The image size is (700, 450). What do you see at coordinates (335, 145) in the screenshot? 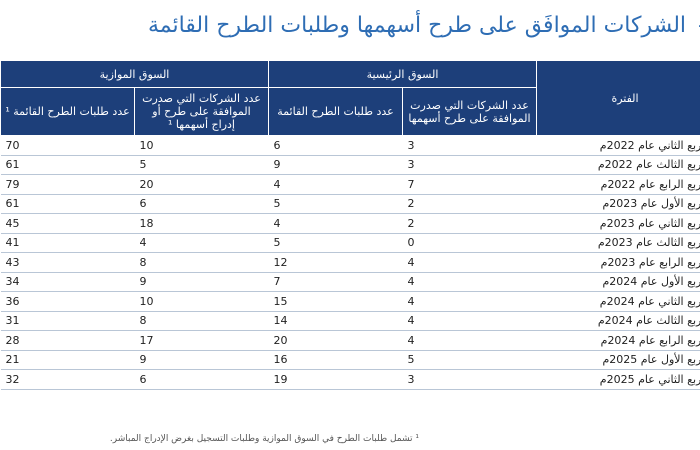
I see `cell-main-pending: 6` at bounding box center [335, 145].